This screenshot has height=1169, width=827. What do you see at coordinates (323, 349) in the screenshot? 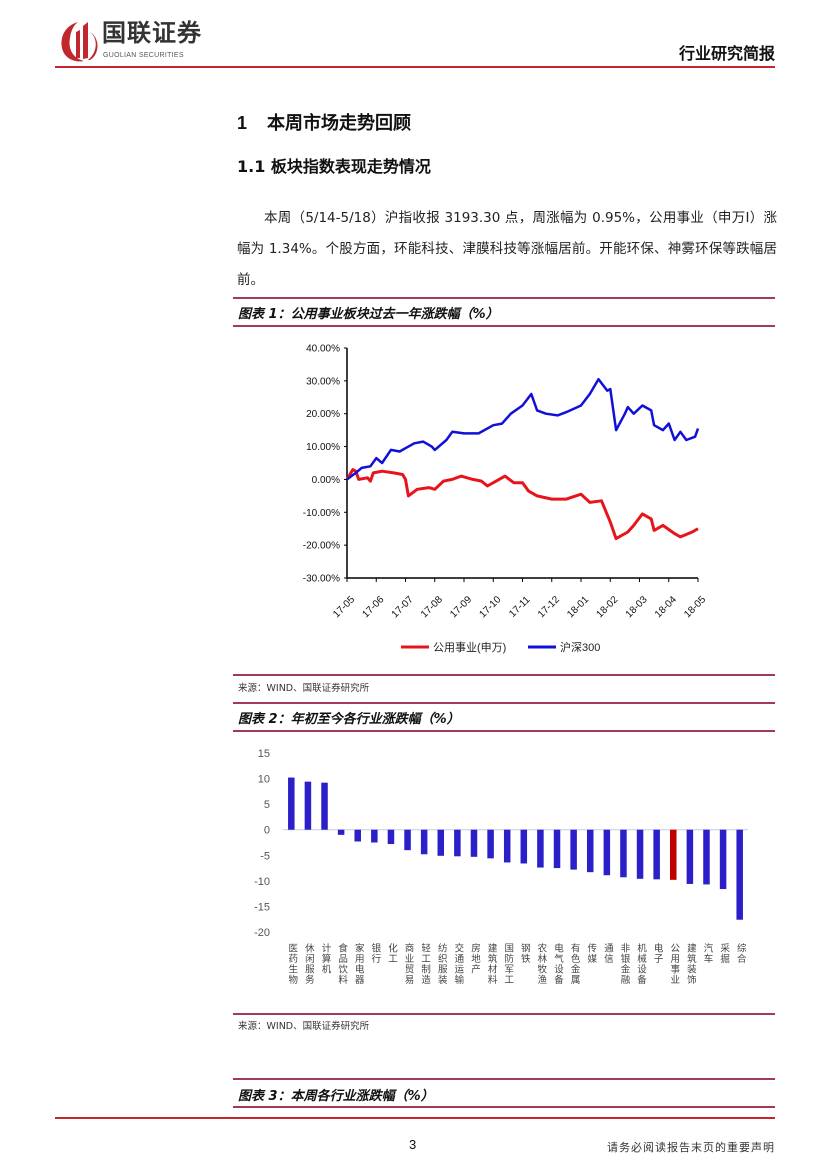
I see `y-tick-label: 40.00%` at bounding box center [323, 349].